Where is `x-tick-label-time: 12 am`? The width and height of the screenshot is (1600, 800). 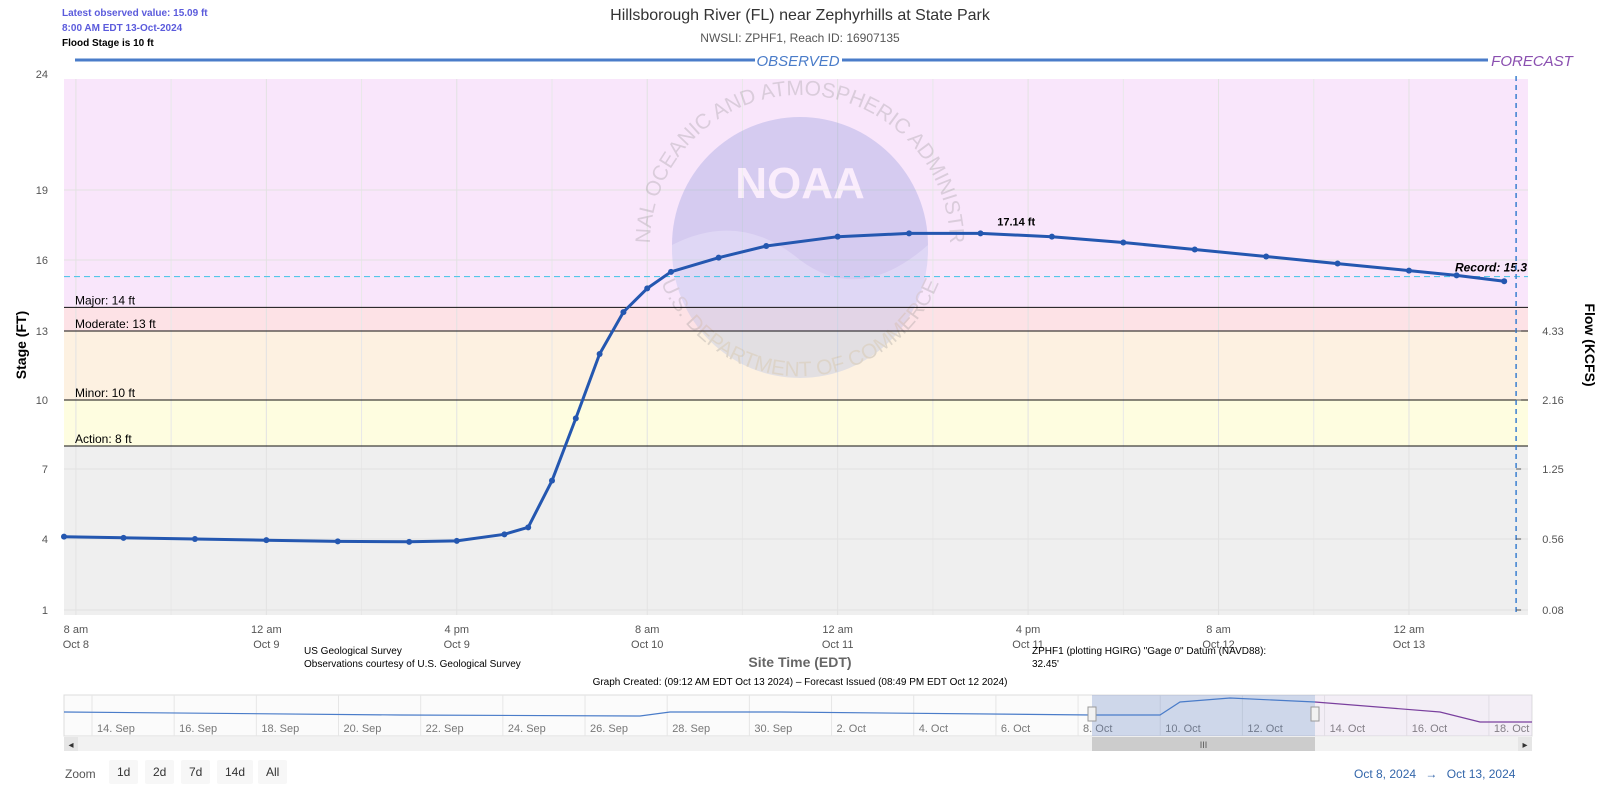
x-tick-label-time: 12 am is located at coordinates (266, 630).